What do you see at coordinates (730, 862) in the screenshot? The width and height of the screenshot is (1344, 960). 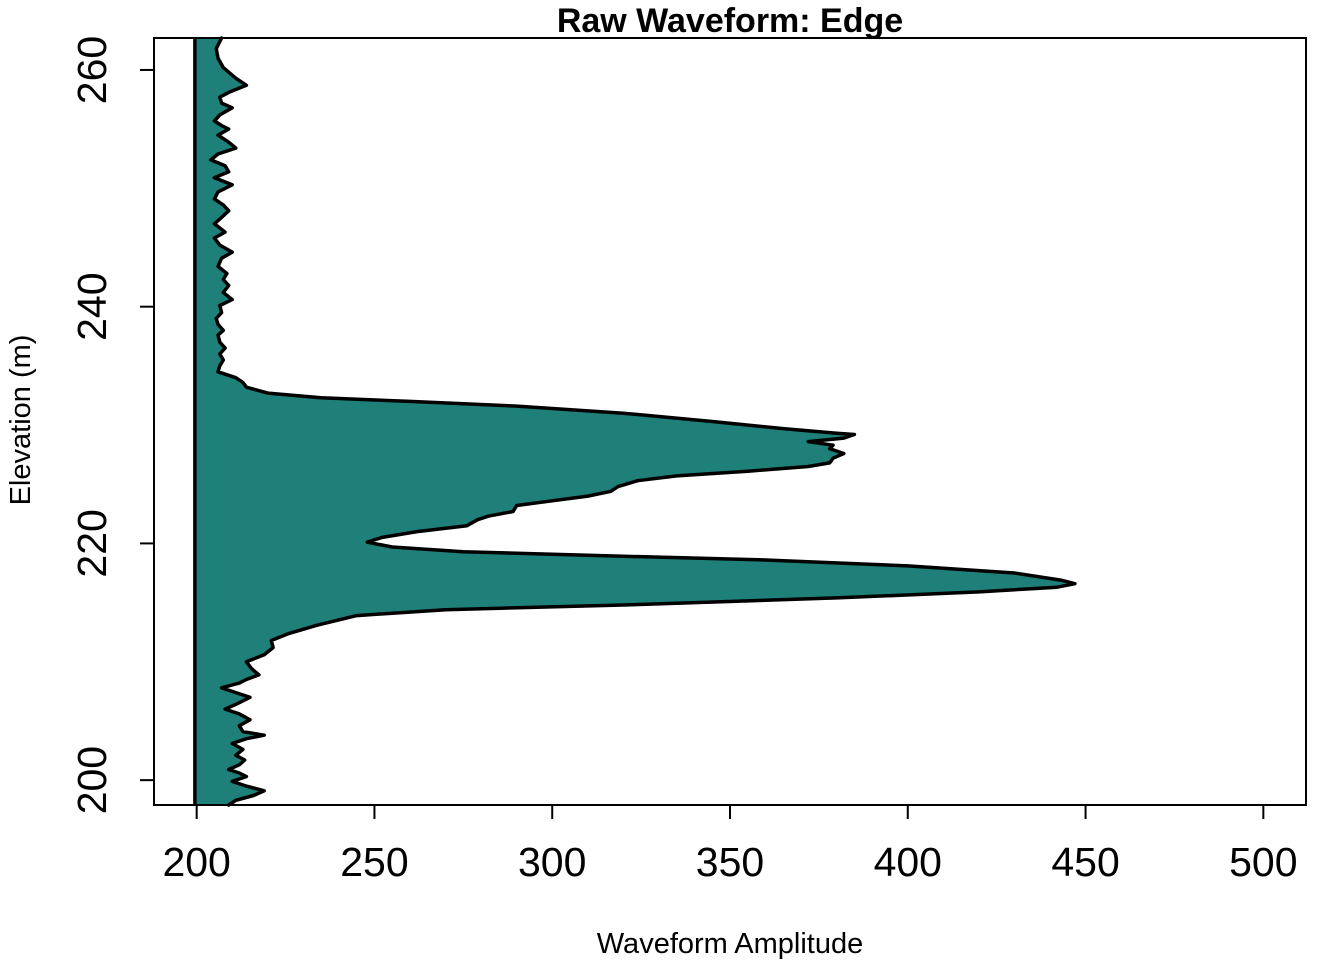 I see `x-tick-label: 350` at bounding box center [730, 862].